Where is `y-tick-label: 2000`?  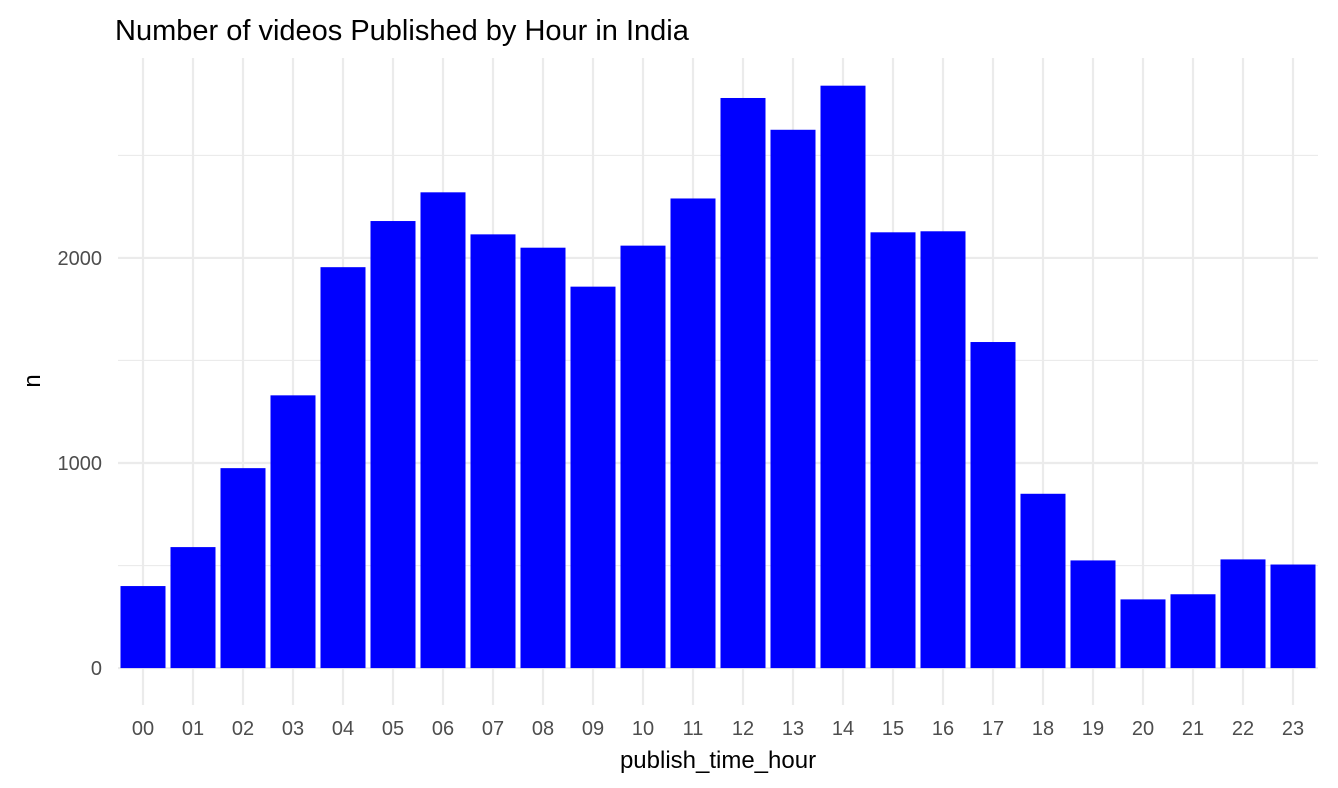
y-tick-label: 2000 is located at coordinates (80, 259).